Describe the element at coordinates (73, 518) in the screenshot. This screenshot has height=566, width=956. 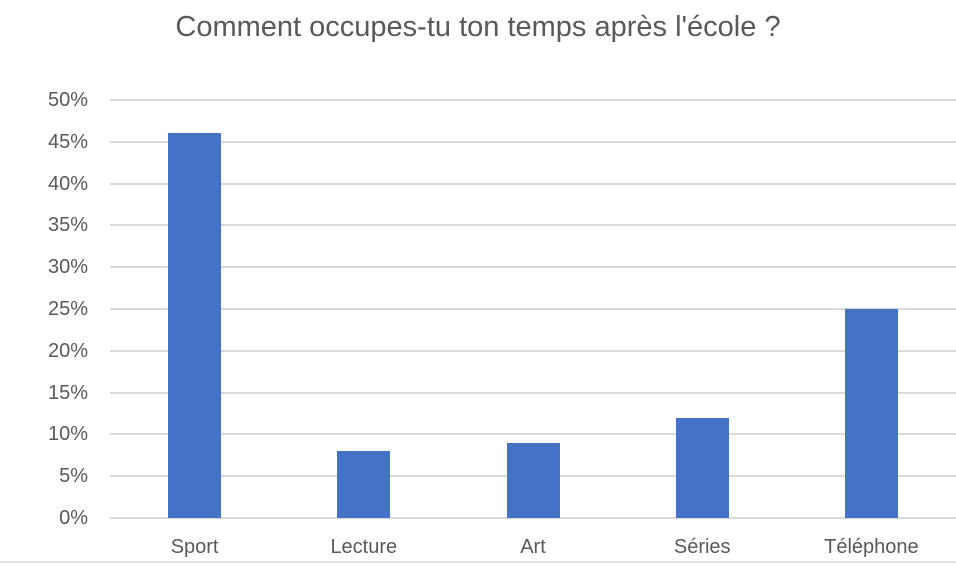
I see `y-tick-label-0: 0%` at that location.